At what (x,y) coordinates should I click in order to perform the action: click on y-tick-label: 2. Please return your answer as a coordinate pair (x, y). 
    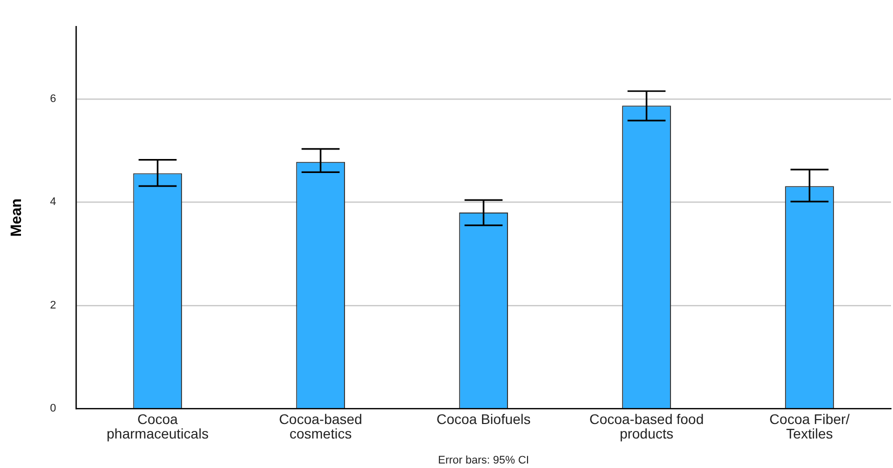
    Looking at the image, I should click on (53, 305).